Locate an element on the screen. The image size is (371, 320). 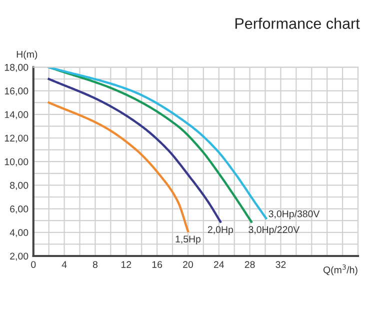
x-tick-label: 28 is located at coordinates (249, 264).